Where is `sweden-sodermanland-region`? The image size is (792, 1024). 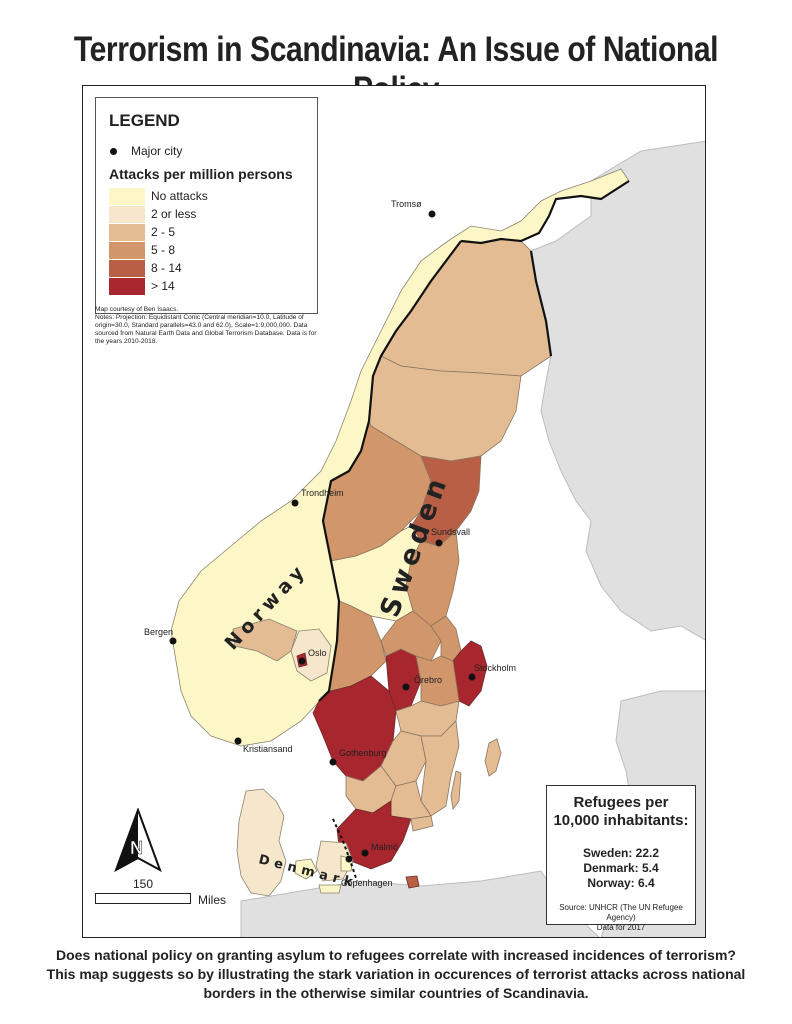
sweden-sodermanland-region is located at coordinates (437, 681).